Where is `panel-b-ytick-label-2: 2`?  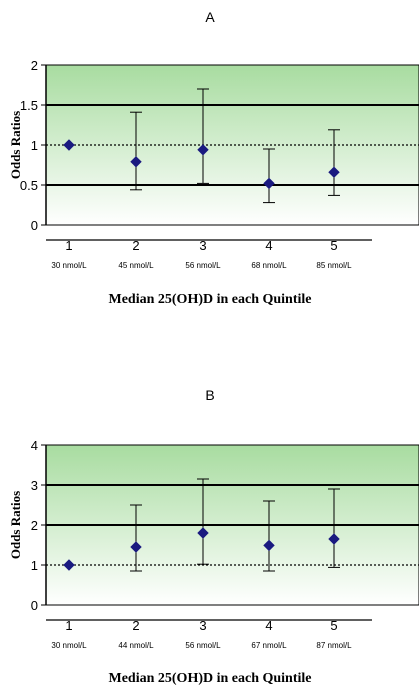 panel-b-ytick-label-2: 2 is located at coordinates (34, 525).